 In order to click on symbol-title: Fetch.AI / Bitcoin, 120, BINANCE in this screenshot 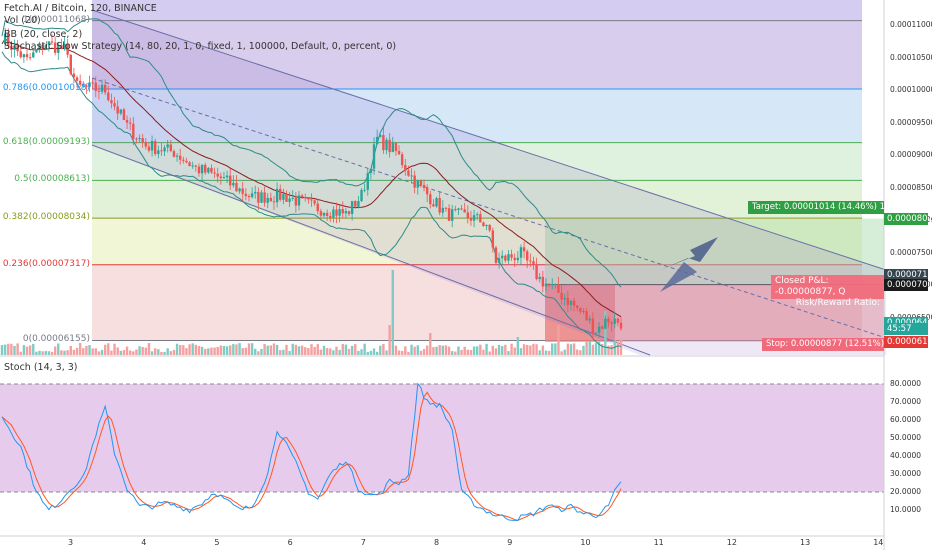, I will do `click(80, 8)`.